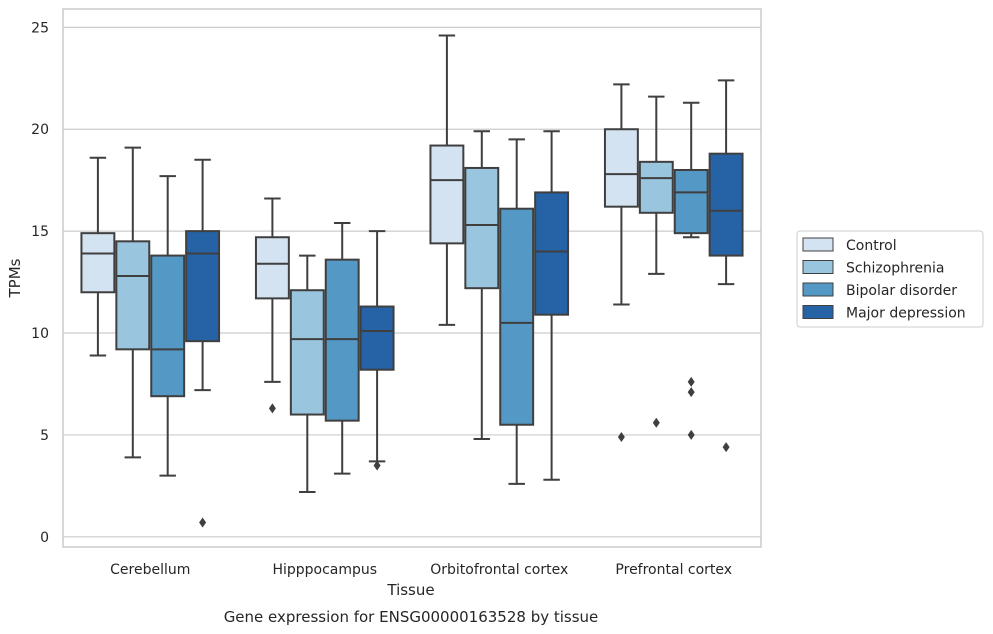 The image size is (993, 634). What do you see at coordinates (44, 436) in the screenshot?
I see `y-tick-label: 5` at bounding box center [44, 436].